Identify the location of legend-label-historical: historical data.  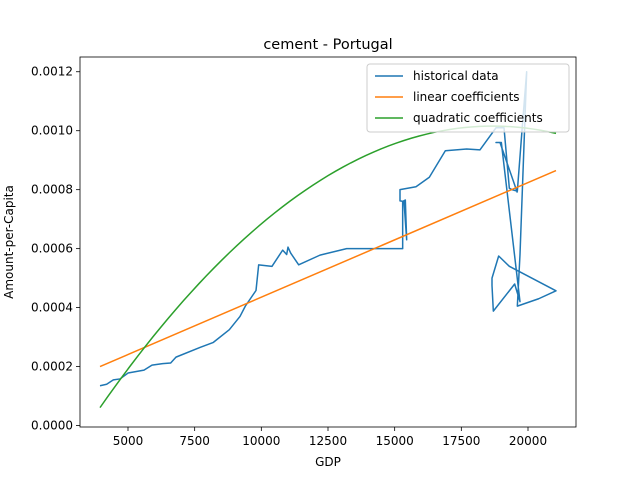
(456, 76).